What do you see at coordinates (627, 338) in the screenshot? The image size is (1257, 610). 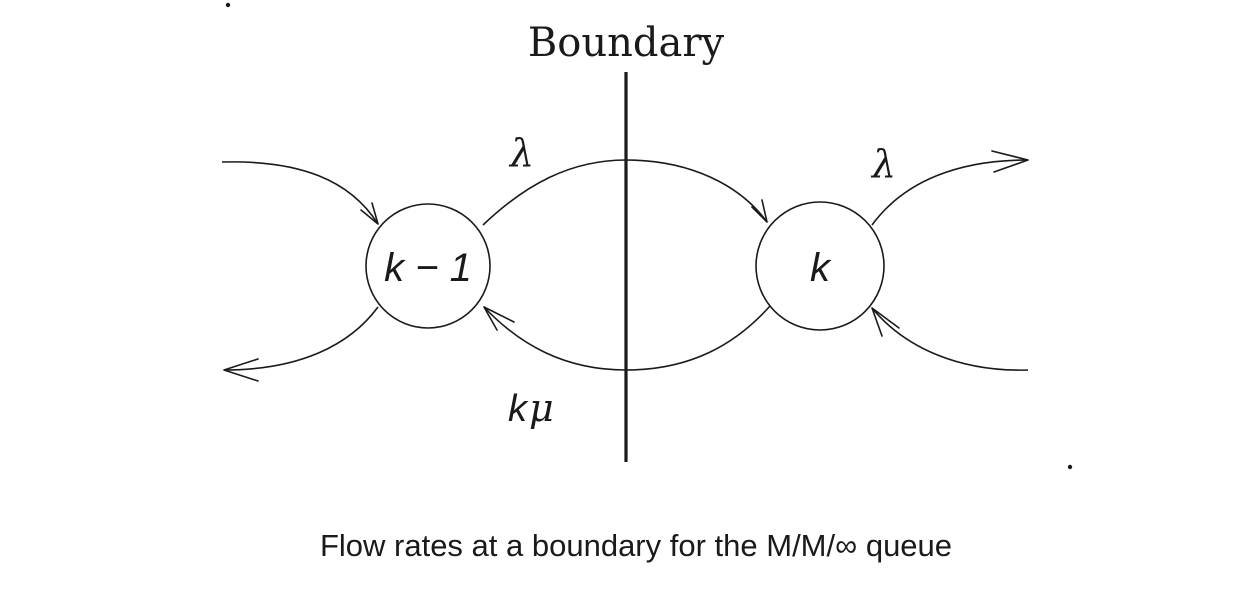 I see `departure-between-edge` at bounding box center [627, 338].